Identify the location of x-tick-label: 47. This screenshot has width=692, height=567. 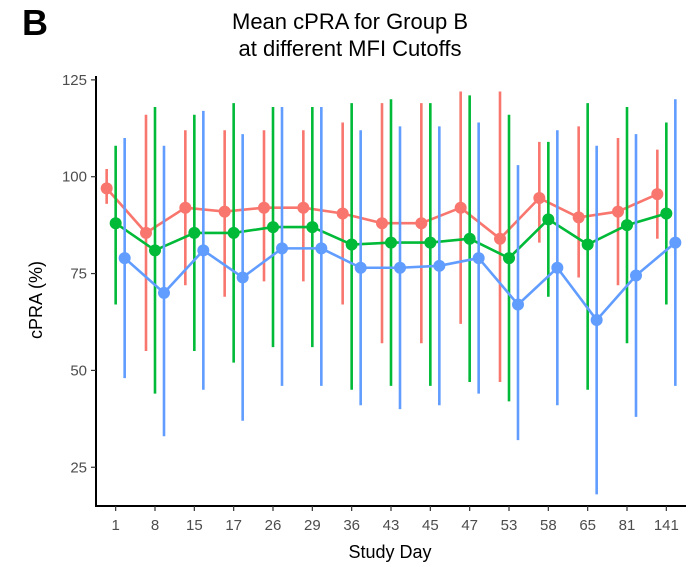
(469, 525).